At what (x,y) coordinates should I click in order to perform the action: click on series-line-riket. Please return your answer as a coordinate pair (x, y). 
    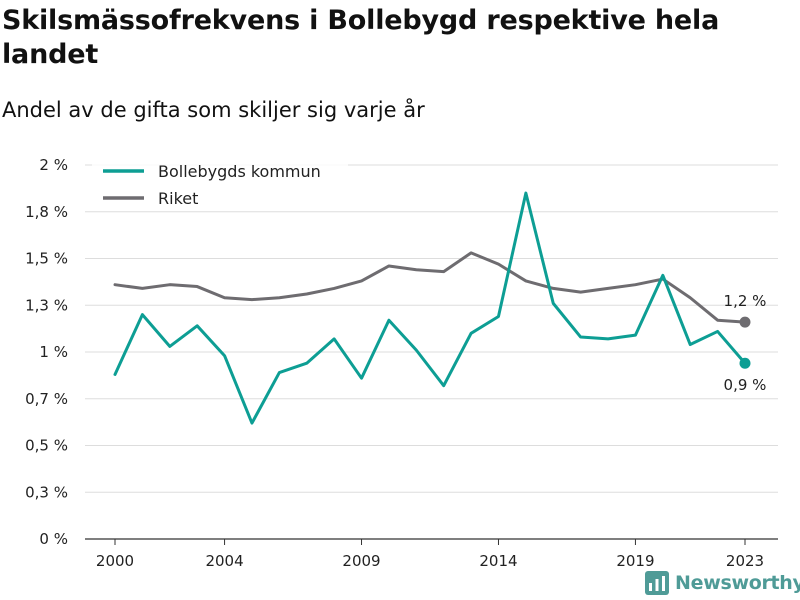
    Looking at the image, I should click on (430, 287).